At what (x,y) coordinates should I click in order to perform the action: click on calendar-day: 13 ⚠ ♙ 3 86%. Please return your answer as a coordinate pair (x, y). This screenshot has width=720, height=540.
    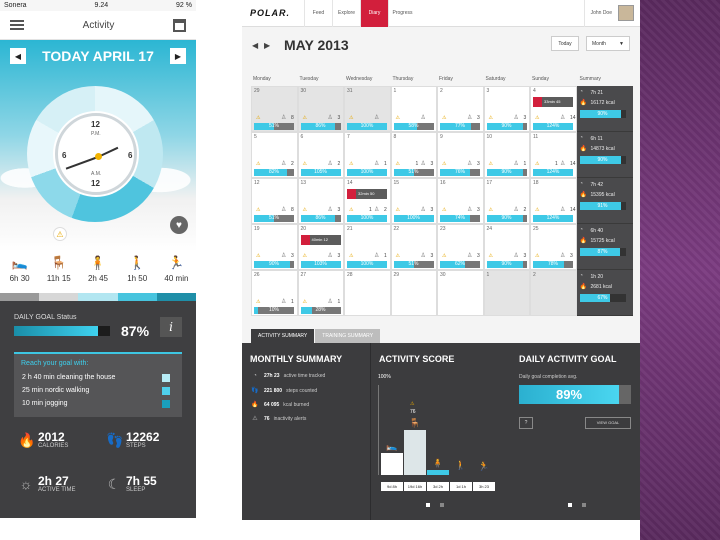
    Looking at the image, I should click on (320, 201).